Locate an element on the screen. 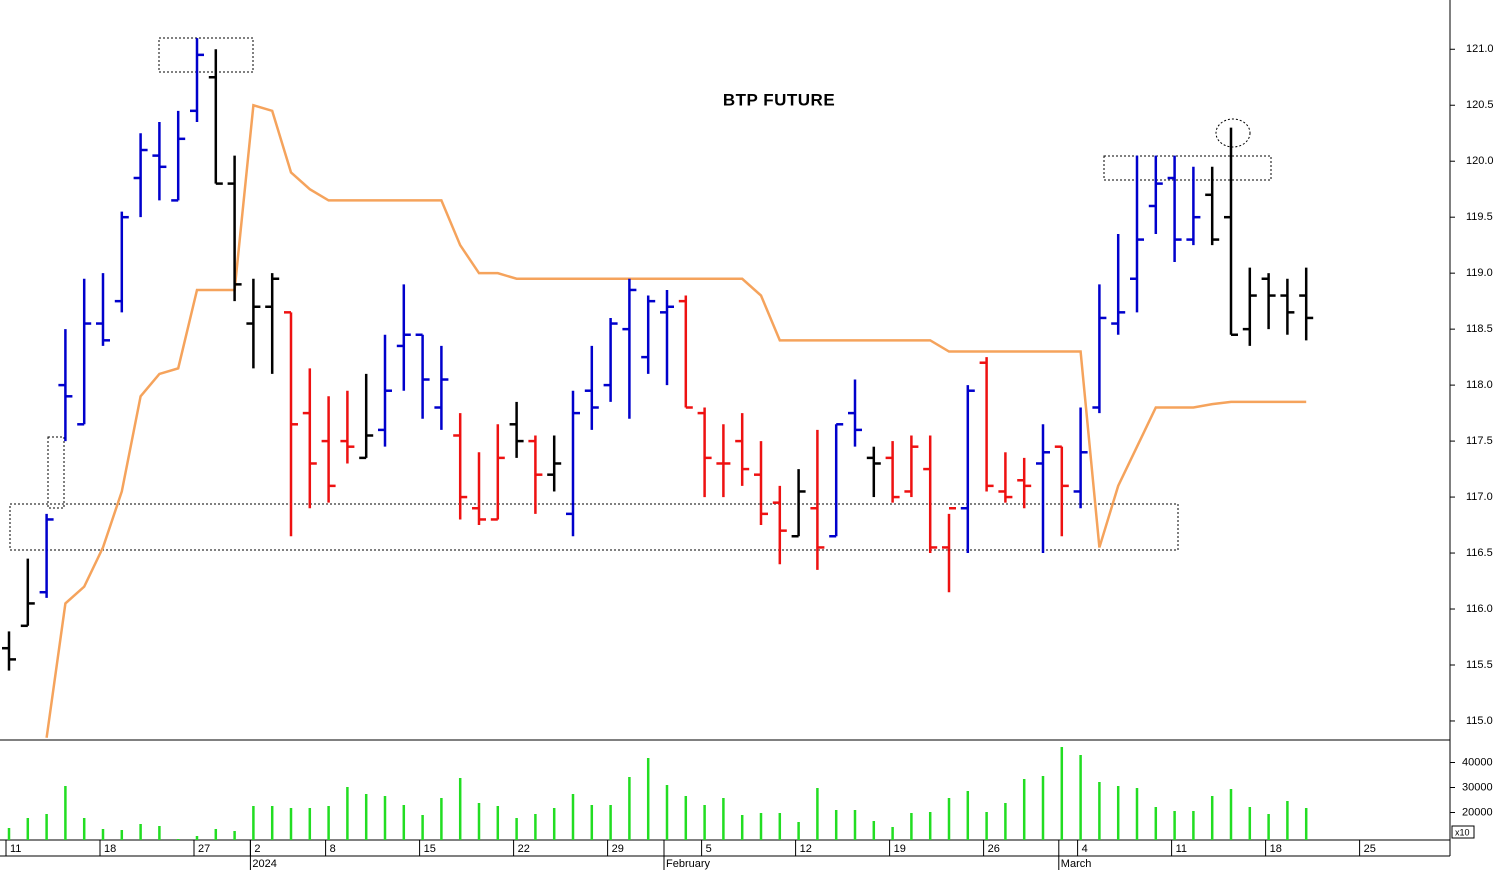 The height and width of the screenshot is (870, 1500). volume-tick-label: 30000 is located at coordinates (1477, 787).